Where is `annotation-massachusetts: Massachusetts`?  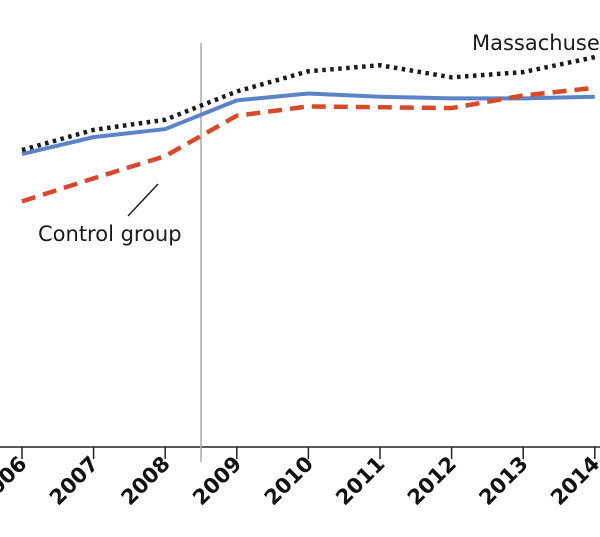 annotation-massachusetts: Massachusetts is located at coordinates (536, 43).